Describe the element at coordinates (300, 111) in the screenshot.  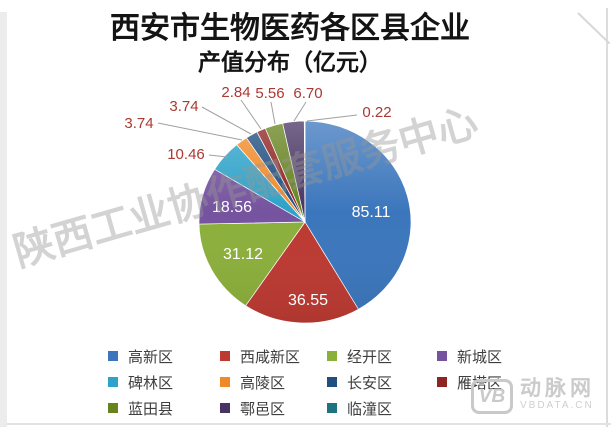
I see `leader-line-鄠邑区` at that location.